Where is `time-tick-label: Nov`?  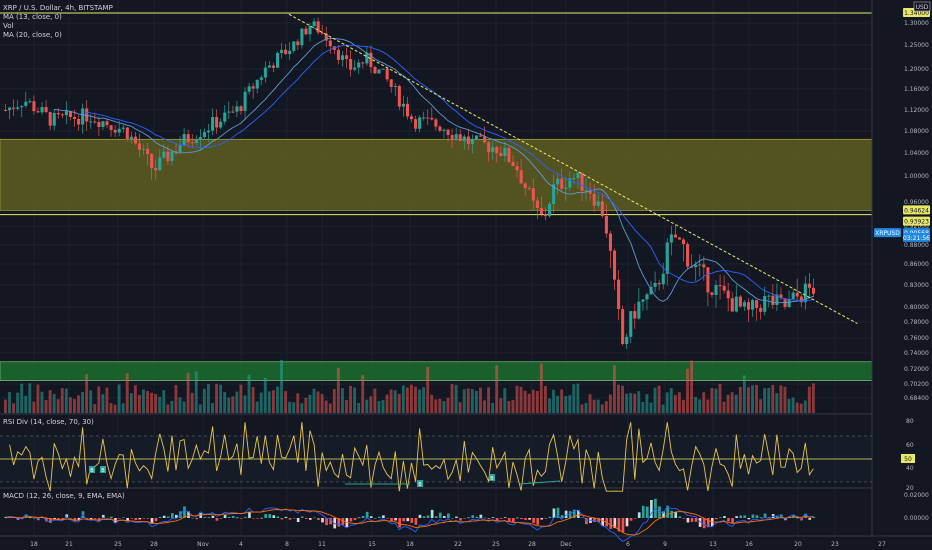
time-tick-label: Nov is located at coordinates (203, 544).